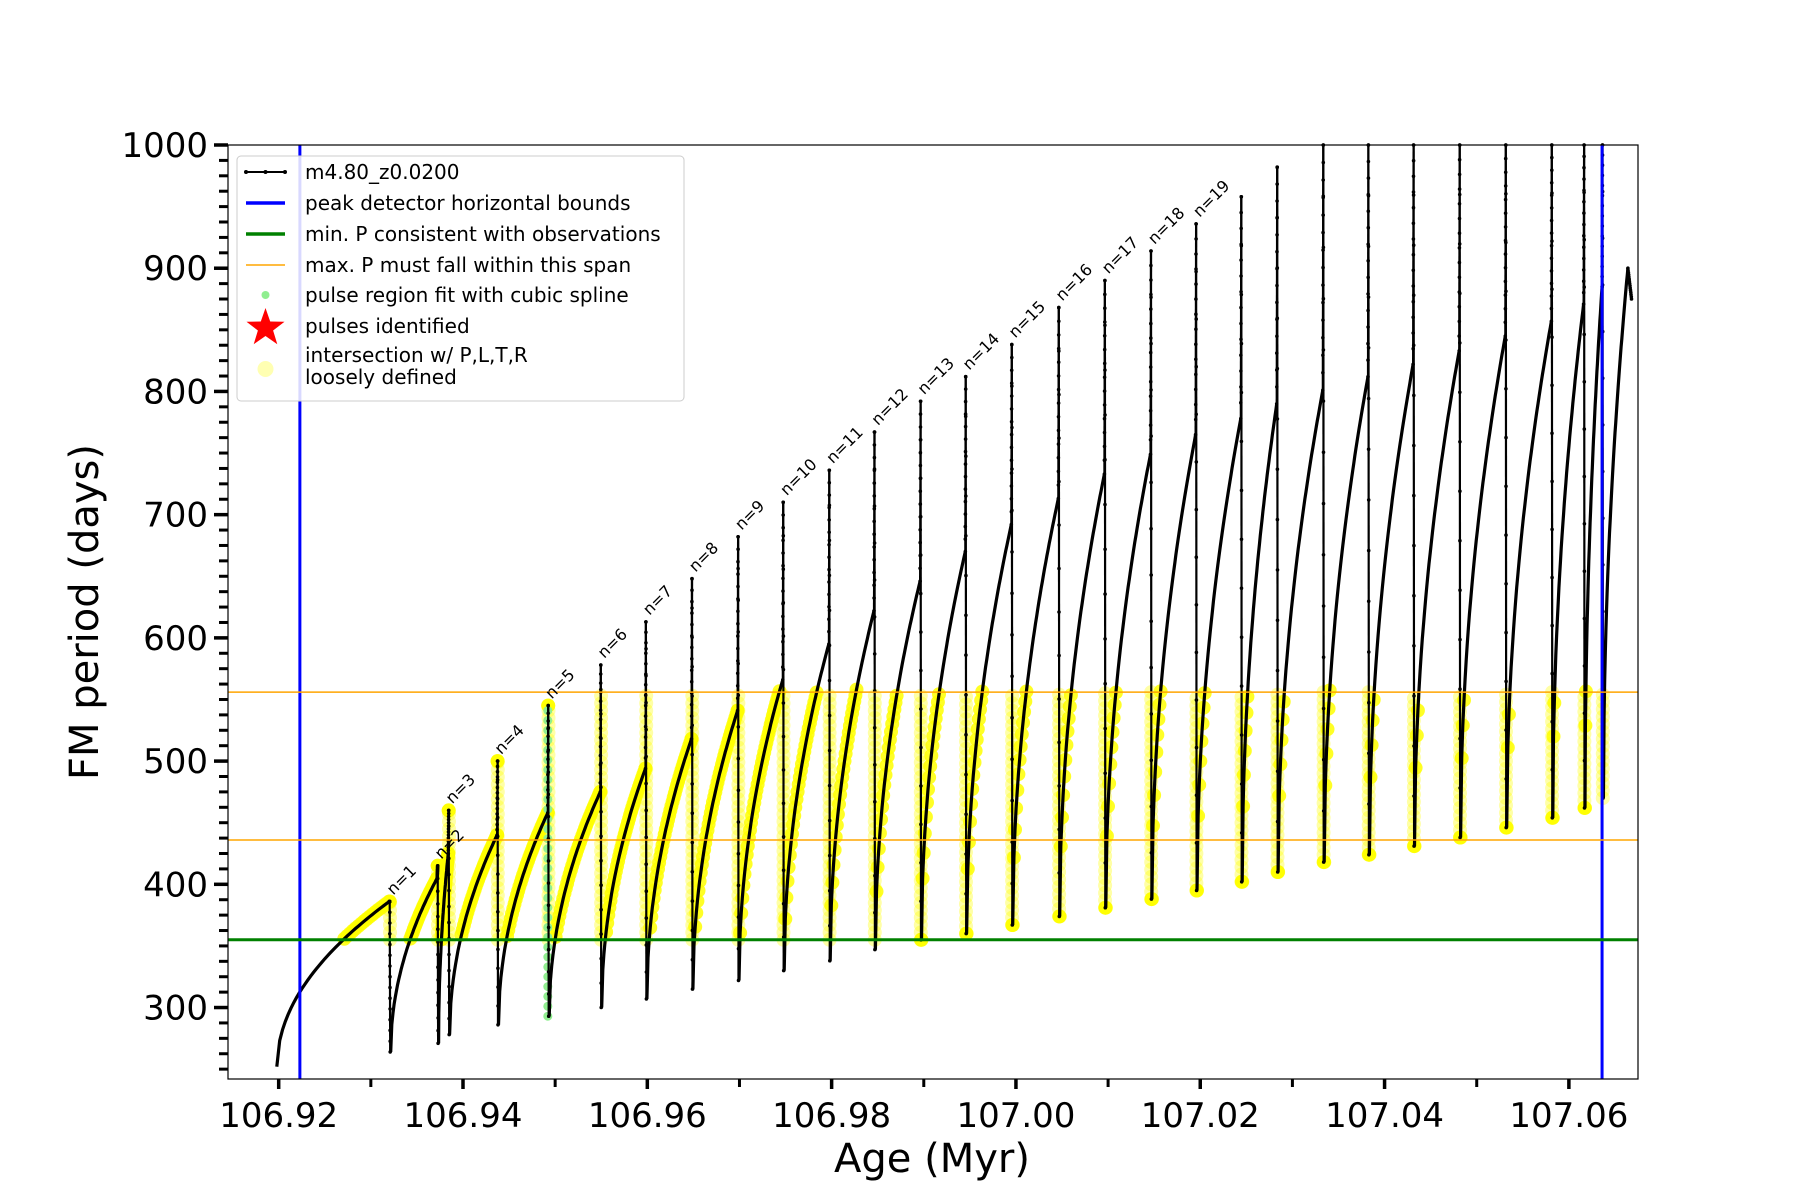 The width and height of the screenshot is (1800, 1200). What do you see at coordinates (844, 445) in the screenshot?
I see `pulse-label: n=11` at bounding box center [844, 445].